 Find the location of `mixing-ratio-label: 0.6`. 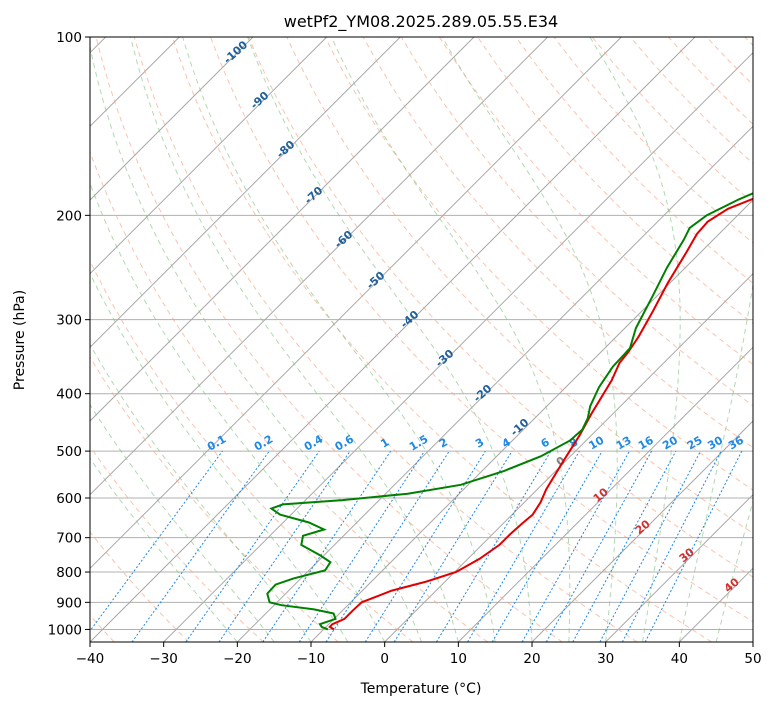

mixing-ratio-label: 0.6 is located at coordinates (345, 442).